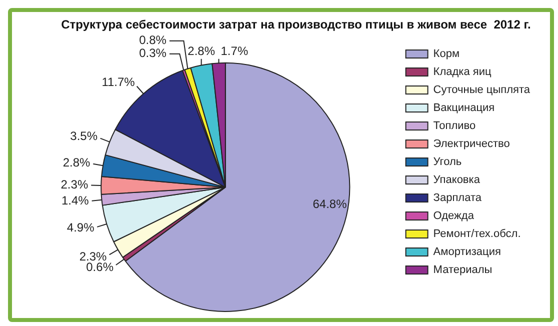  What do you see at coordinates (462, 270) in the screenshot?
I see `legend-label: Материалы` at bounding box center [462, 270].